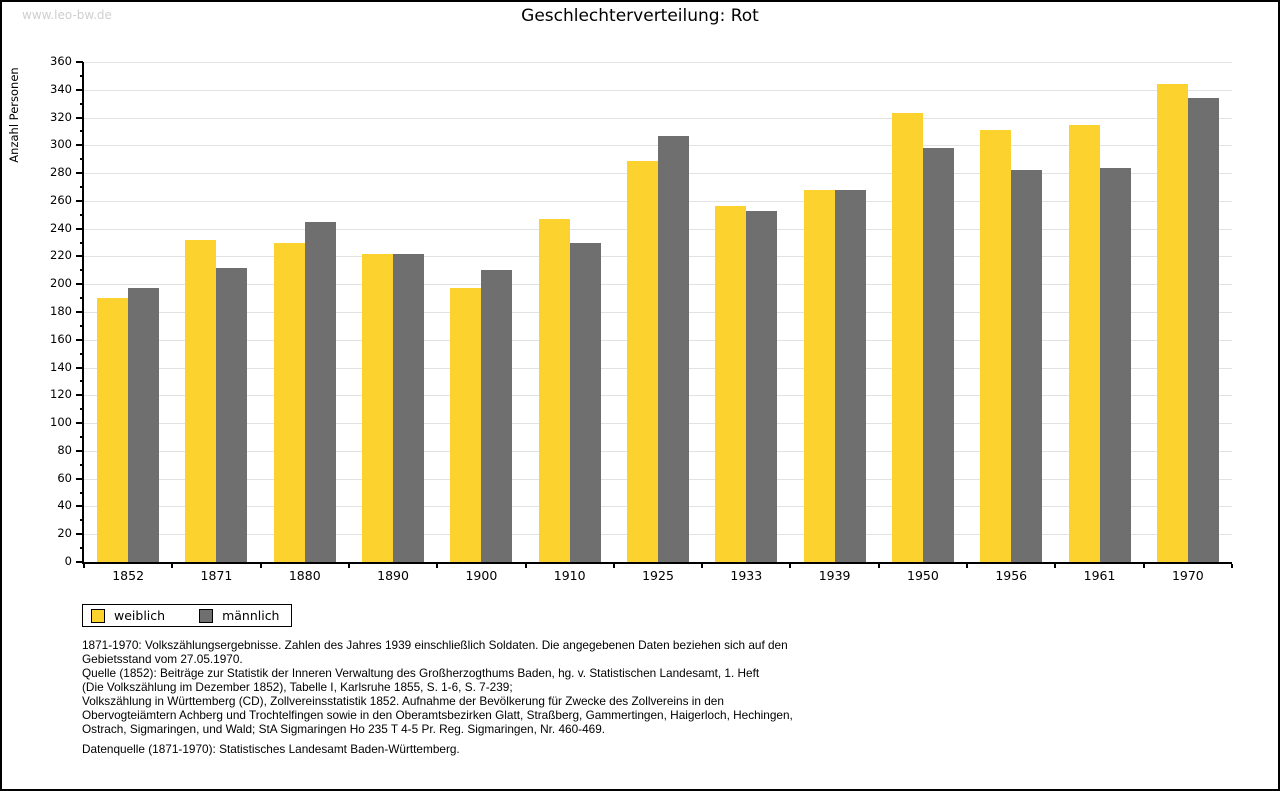 The image size is (1280, 791). I want to click on bar-männlich-1939, so click(850, 375).